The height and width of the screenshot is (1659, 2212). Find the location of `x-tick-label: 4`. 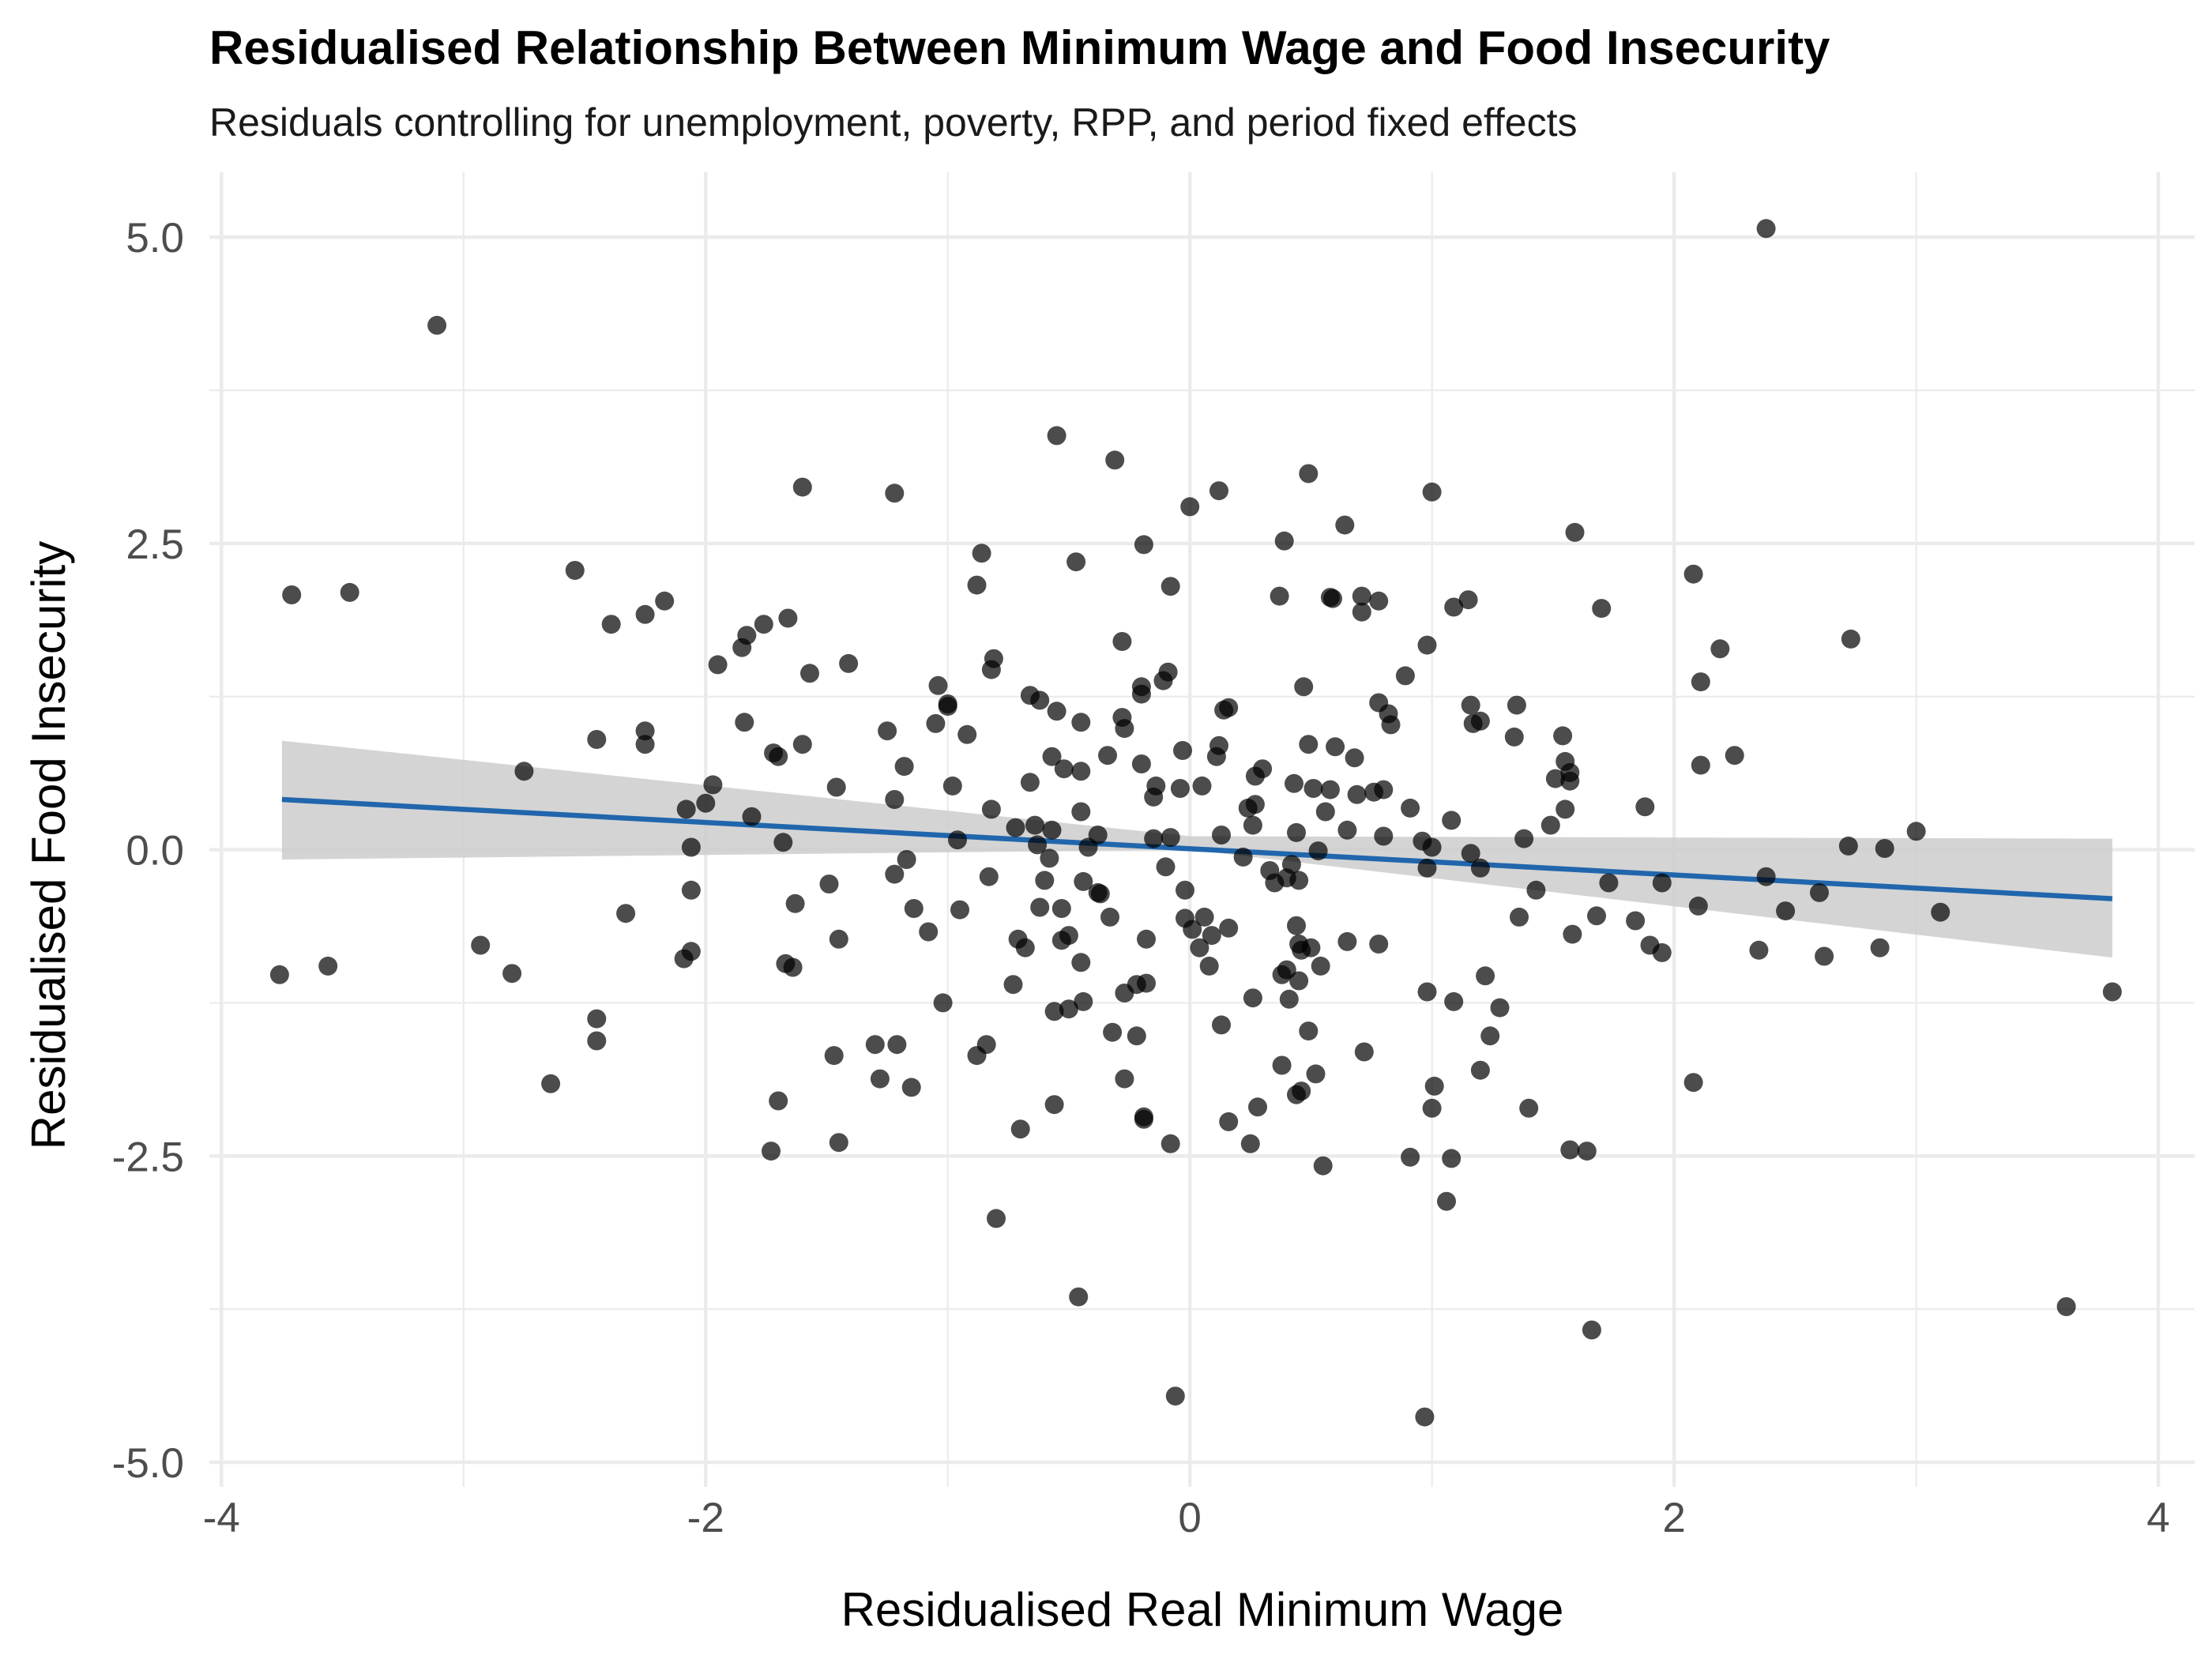

x-tick-label: 4 is located at coordinates (2157, 1518).